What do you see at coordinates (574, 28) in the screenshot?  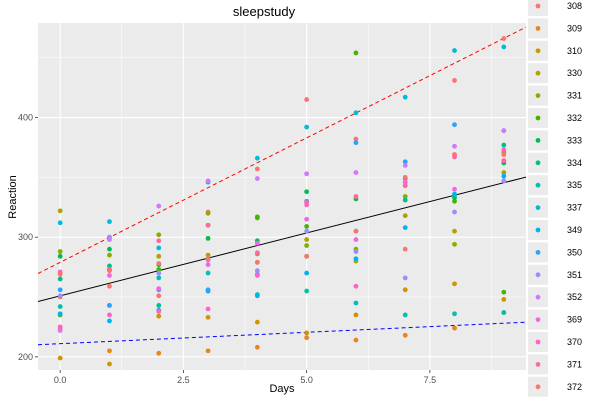 I see `legend-label: 309` at bounding box center [574, 28].